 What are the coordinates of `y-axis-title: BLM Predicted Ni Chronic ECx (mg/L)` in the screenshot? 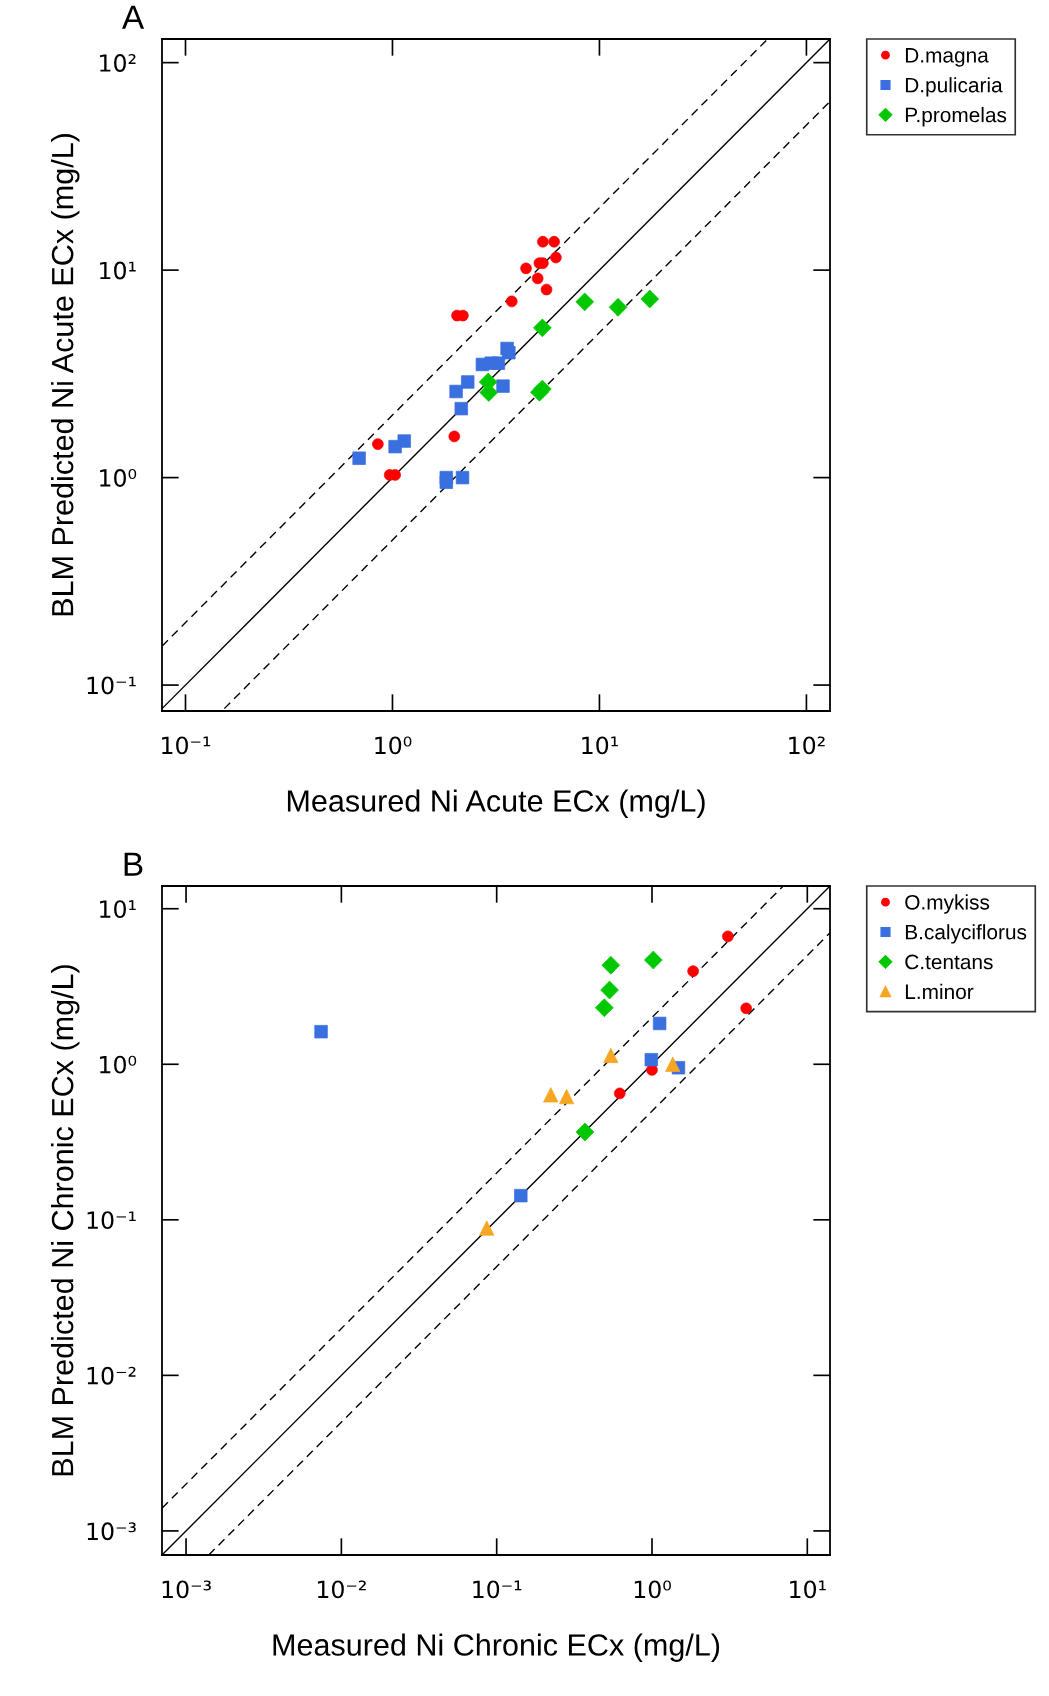 It's located at (65, 1220).